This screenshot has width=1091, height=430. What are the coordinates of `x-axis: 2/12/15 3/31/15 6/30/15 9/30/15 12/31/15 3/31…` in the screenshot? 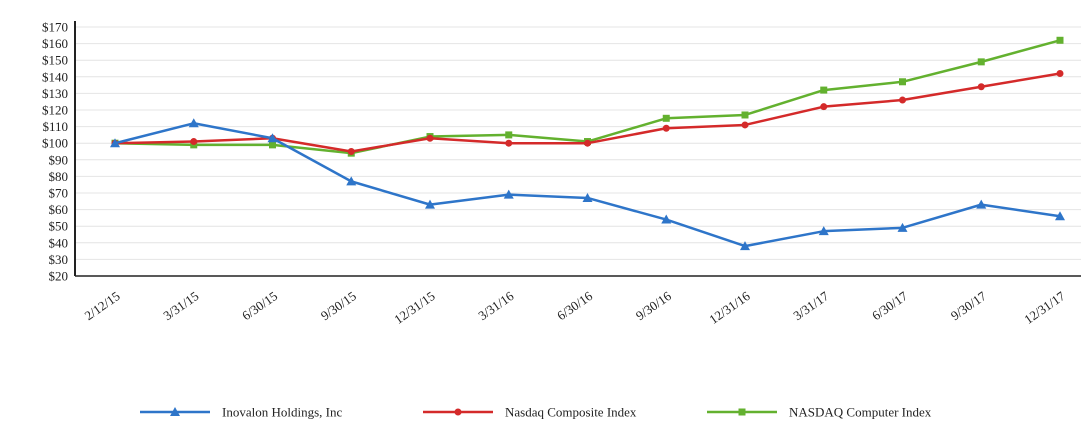 It's located at (578, 301).